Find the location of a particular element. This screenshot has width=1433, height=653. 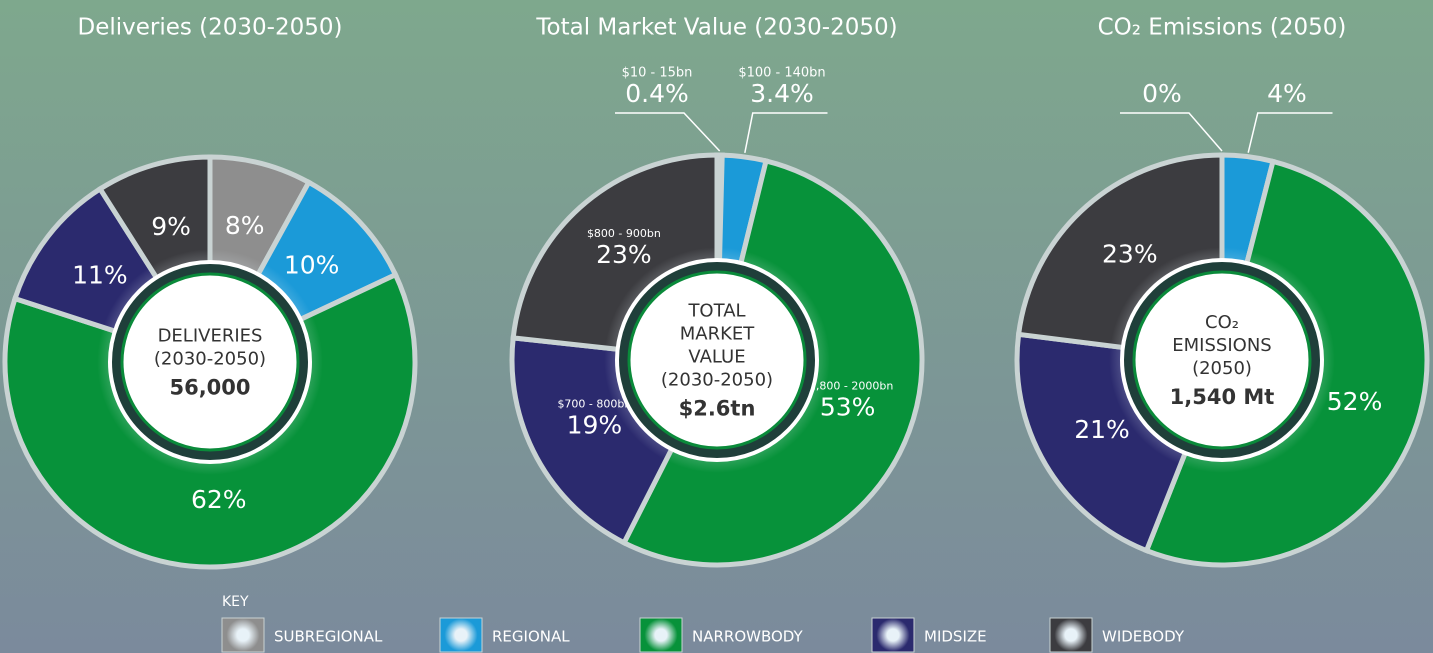

value-label: 19% is located at coordinates (595, 424).